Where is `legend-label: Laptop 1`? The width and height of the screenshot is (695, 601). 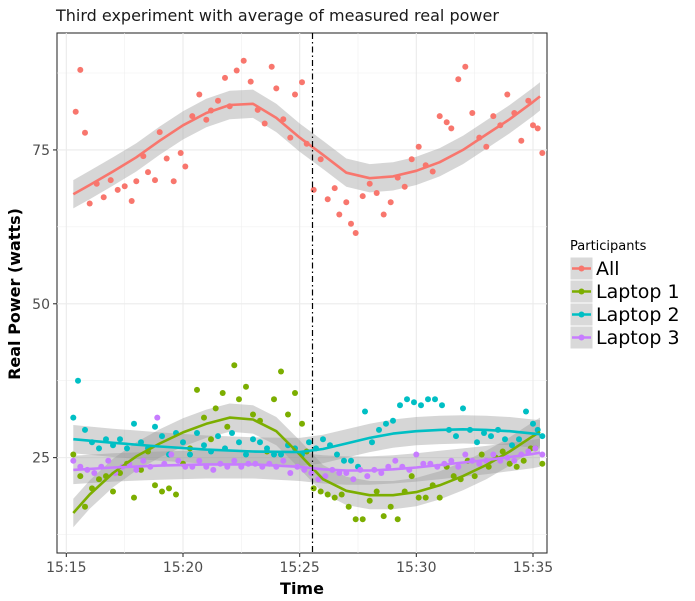
legend-label: Laptop 1 is located at coordinates (638, 292).